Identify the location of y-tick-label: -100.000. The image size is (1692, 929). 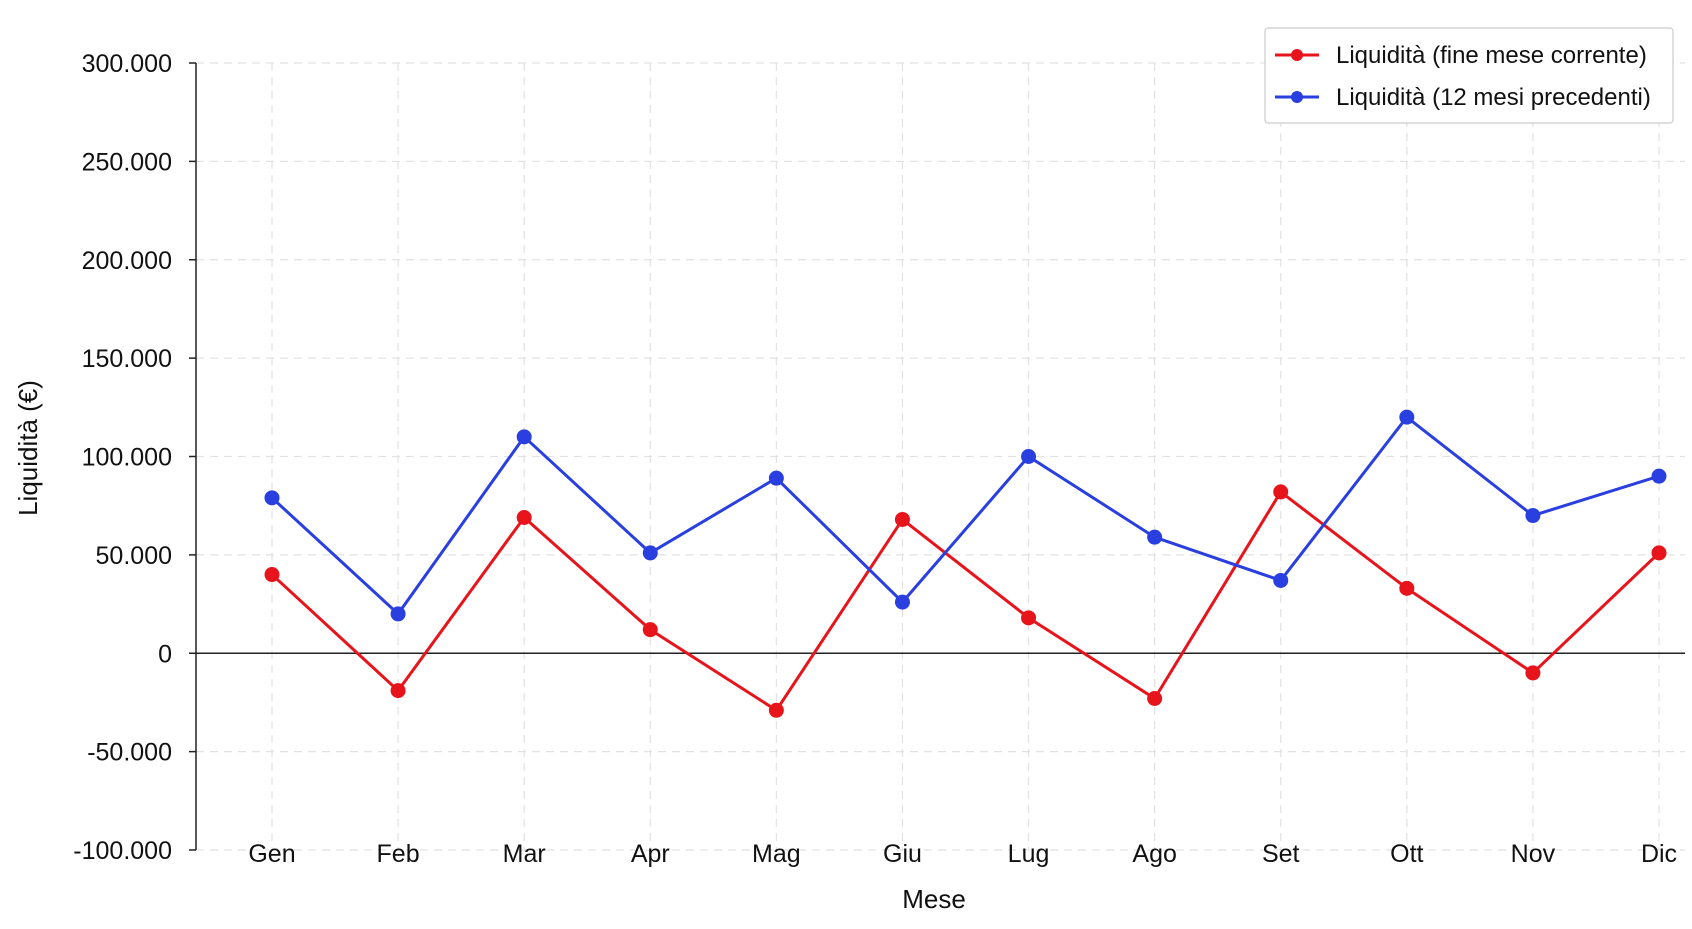
(122, 851).